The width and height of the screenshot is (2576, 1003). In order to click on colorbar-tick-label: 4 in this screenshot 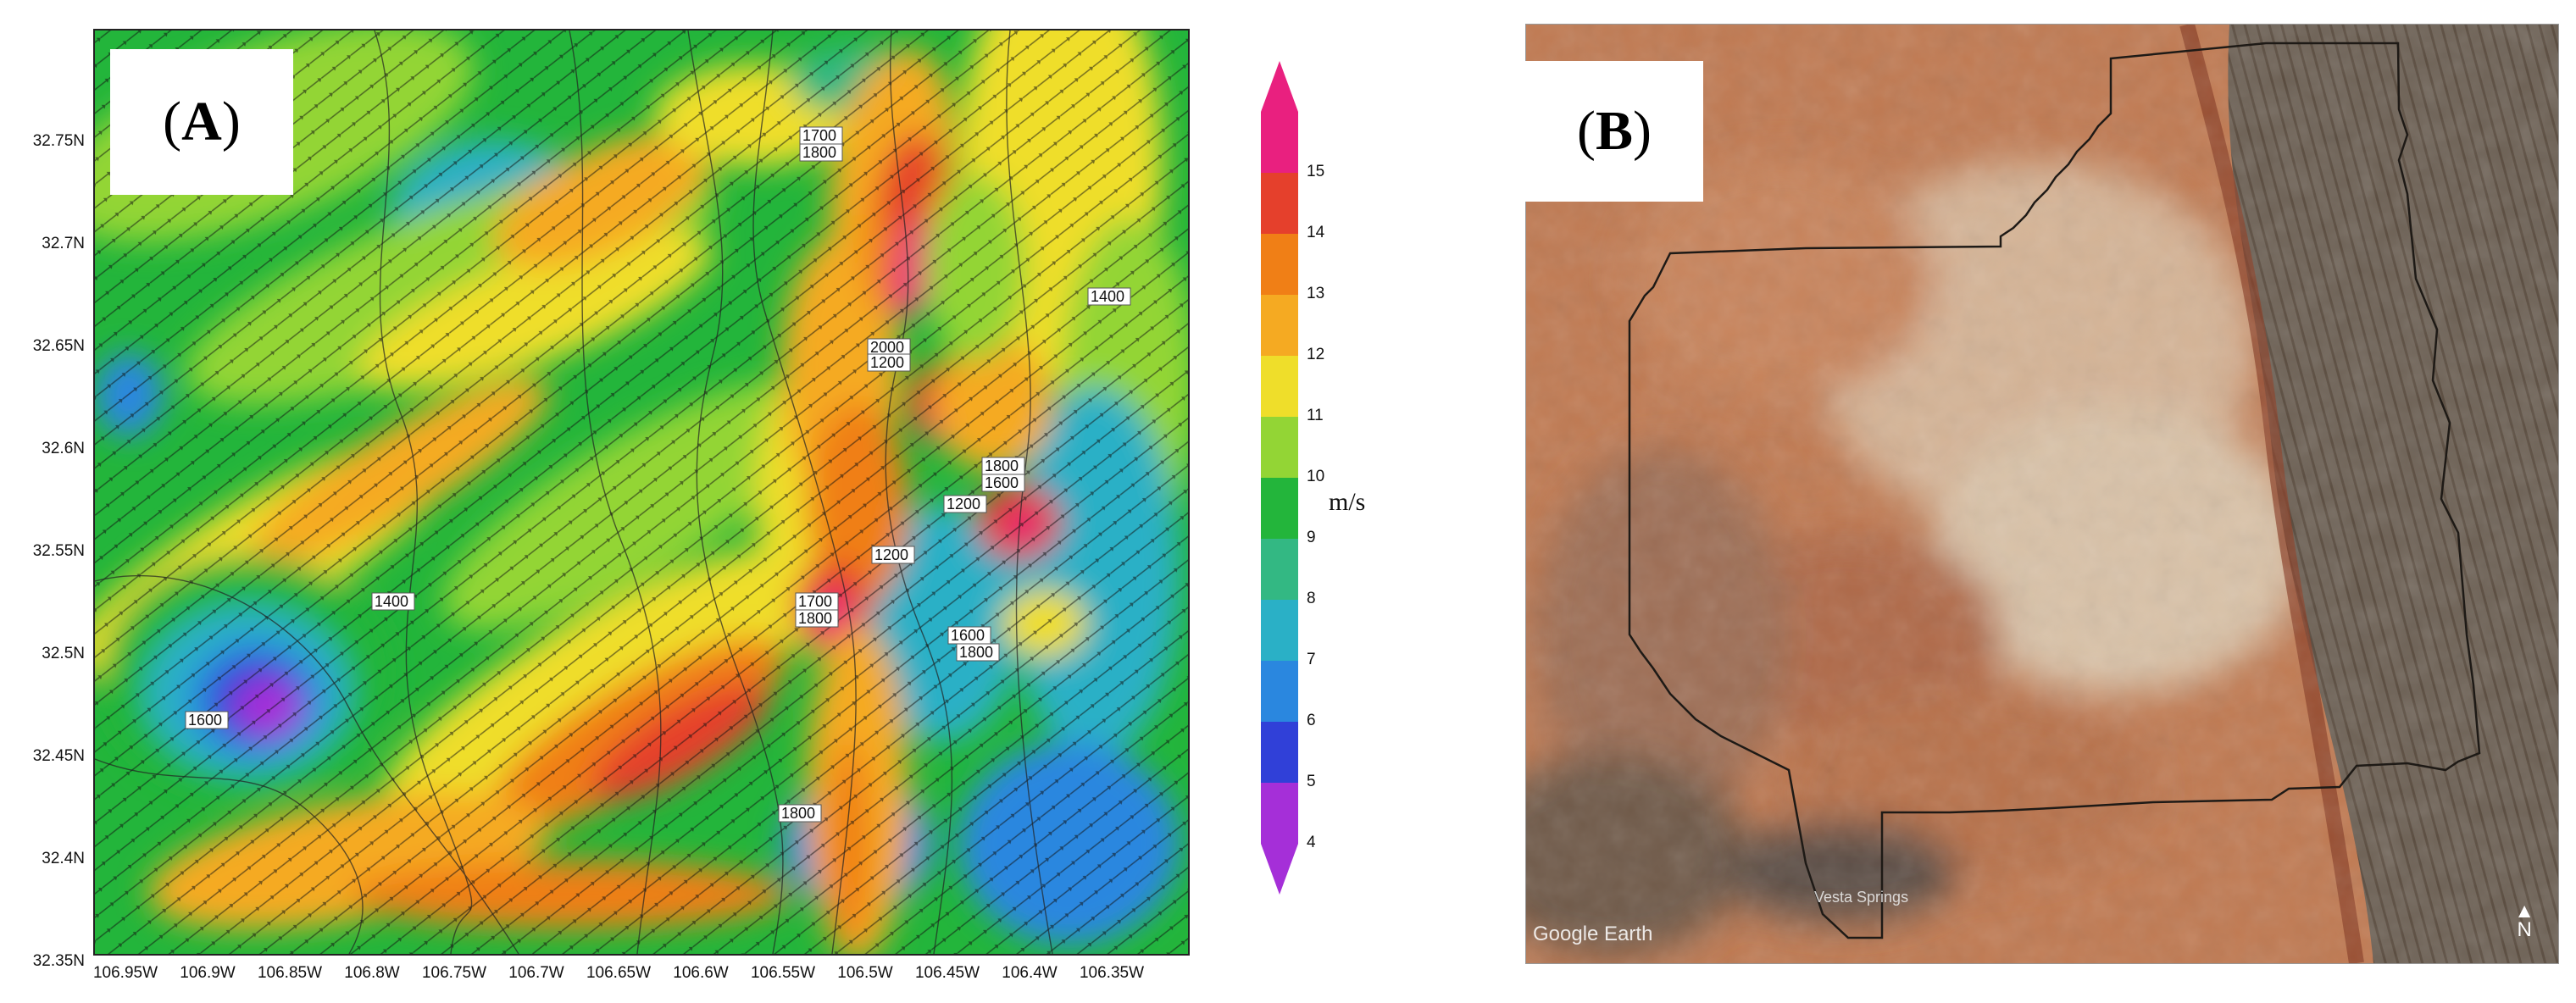, I will do `click(1311, 843)`.